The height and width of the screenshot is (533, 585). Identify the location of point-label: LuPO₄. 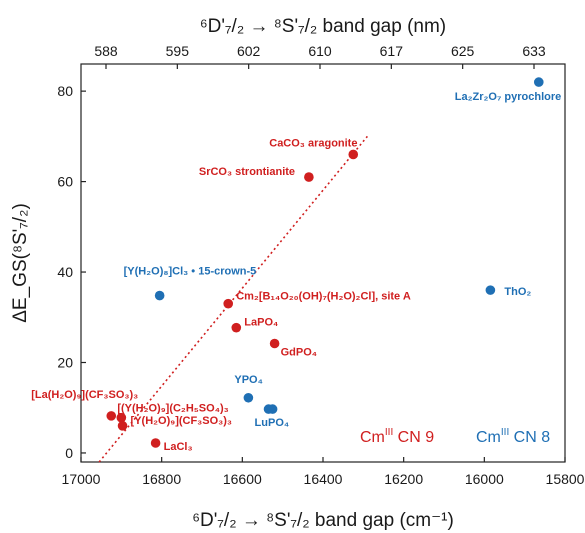
(272, 423).